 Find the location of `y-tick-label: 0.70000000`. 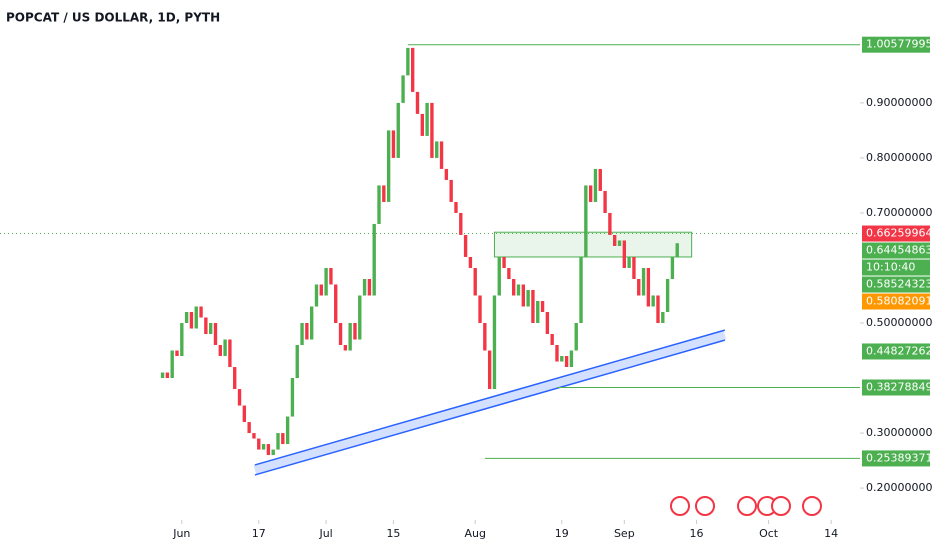

y-tick-label: 0.70000000 is located at coordinates (899, 212).